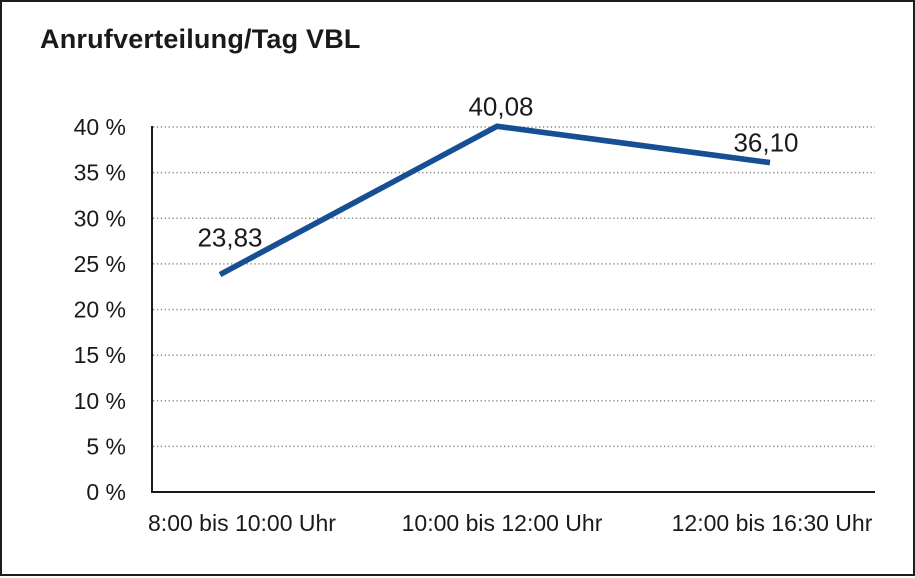  What do you see at coordinates (100, 355) in the screenshot?
I see `y-axis-tick-label: 15 %` at bounding box center [100, 355].